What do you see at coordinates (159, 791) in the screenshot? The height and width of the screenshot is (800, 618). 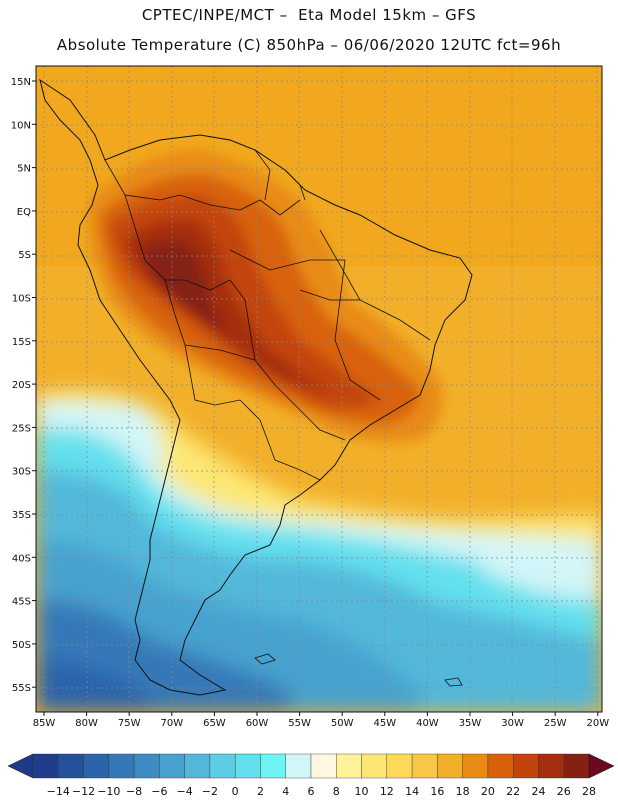 I see `colorbar-label: −6` at bounding box center [159, 791].